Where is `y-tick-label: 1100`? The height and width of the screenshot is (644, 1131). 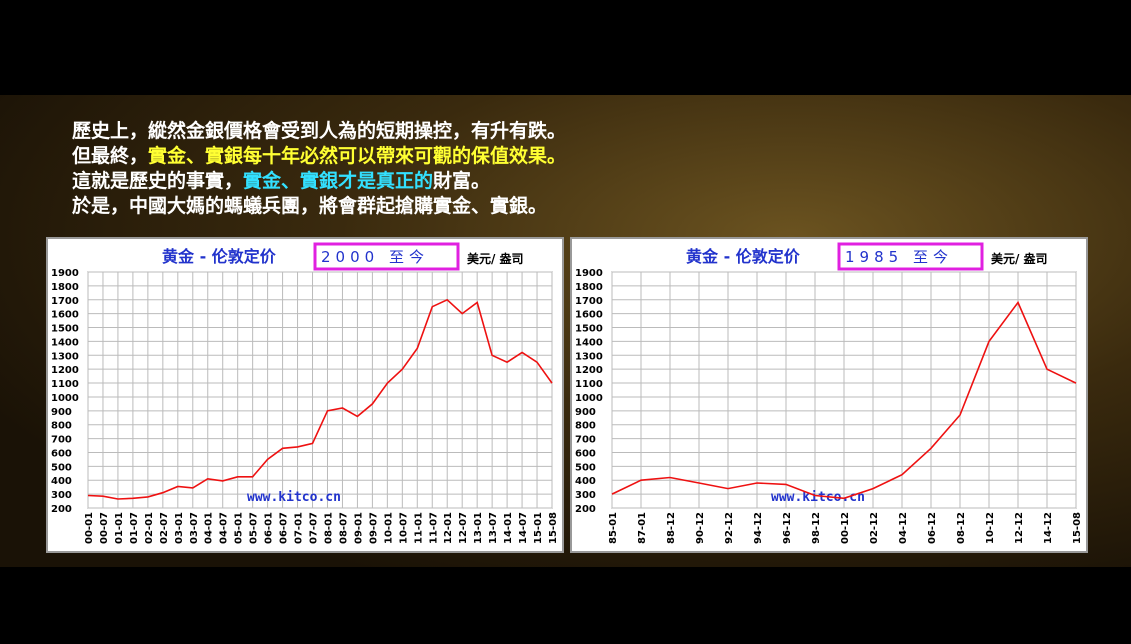 y-tick-label: 1100 is located at coordinates (65, 384).